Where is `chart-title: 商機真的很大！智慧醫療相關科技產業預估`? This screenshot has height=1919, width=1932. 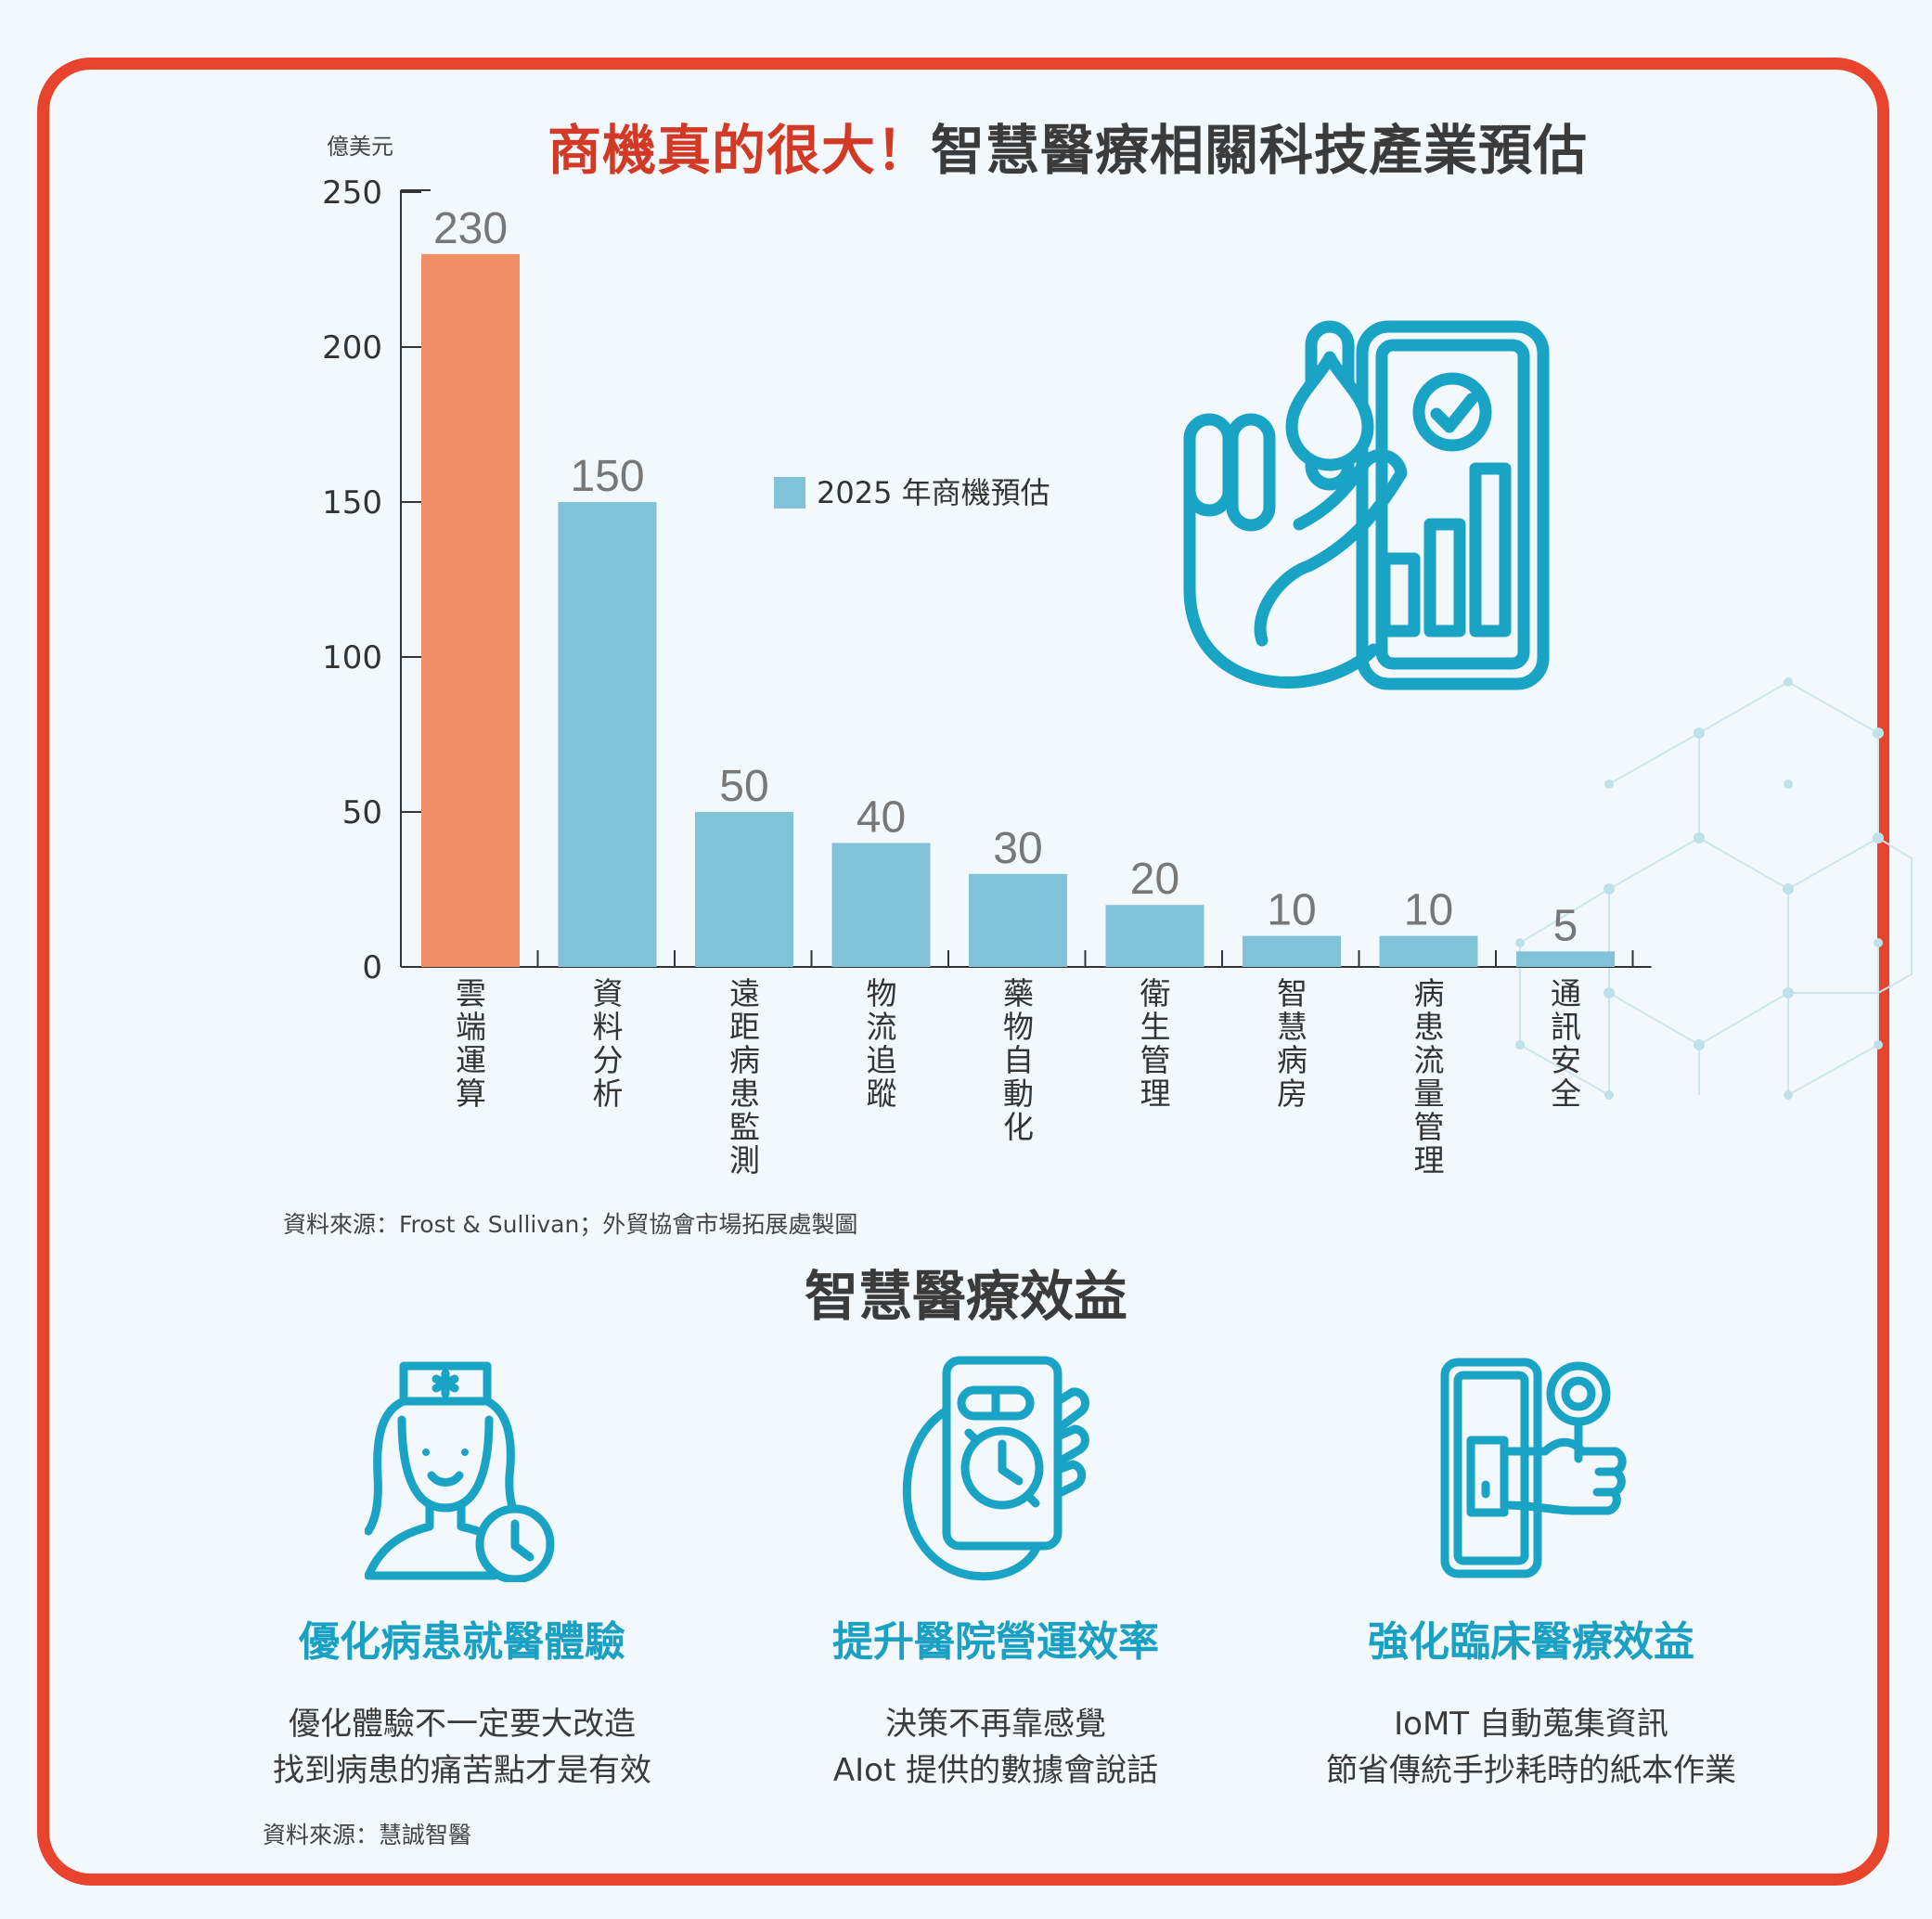 chart-title: 商機真的很大！智慧醫療相關科技產業預估 is located at coordinates (1067, 146).